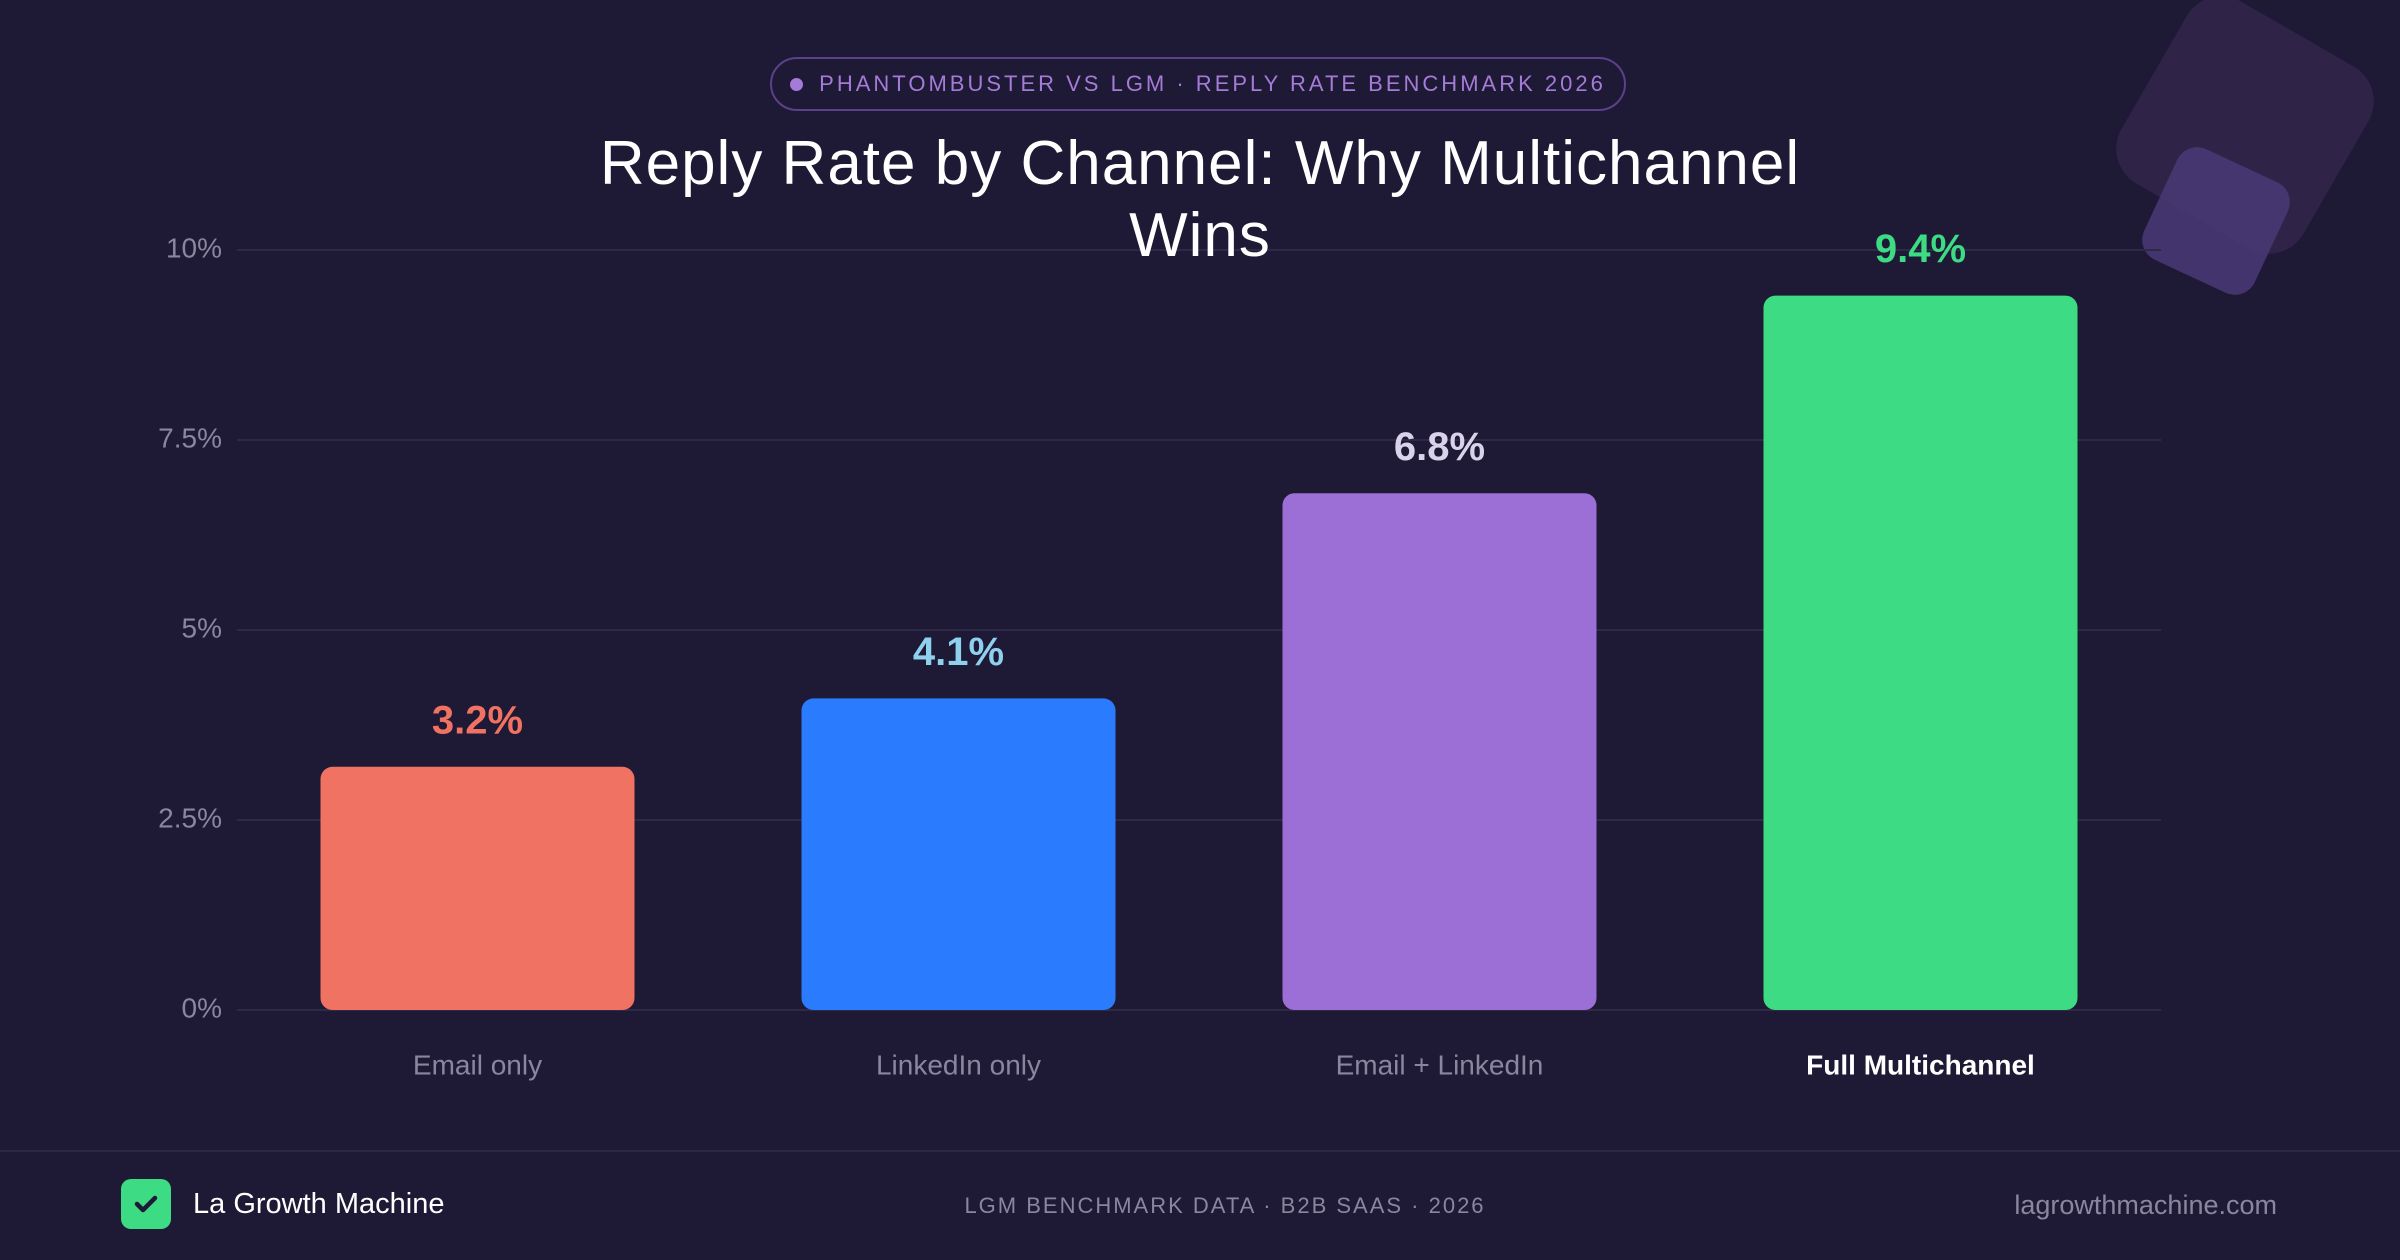 The width and height of the screenshot is (2400, 1260). What do you see at coordinates (190, 437) in the screenshot?
I see `y-tick-label: 7.5%` at bounding box center [190, 437].